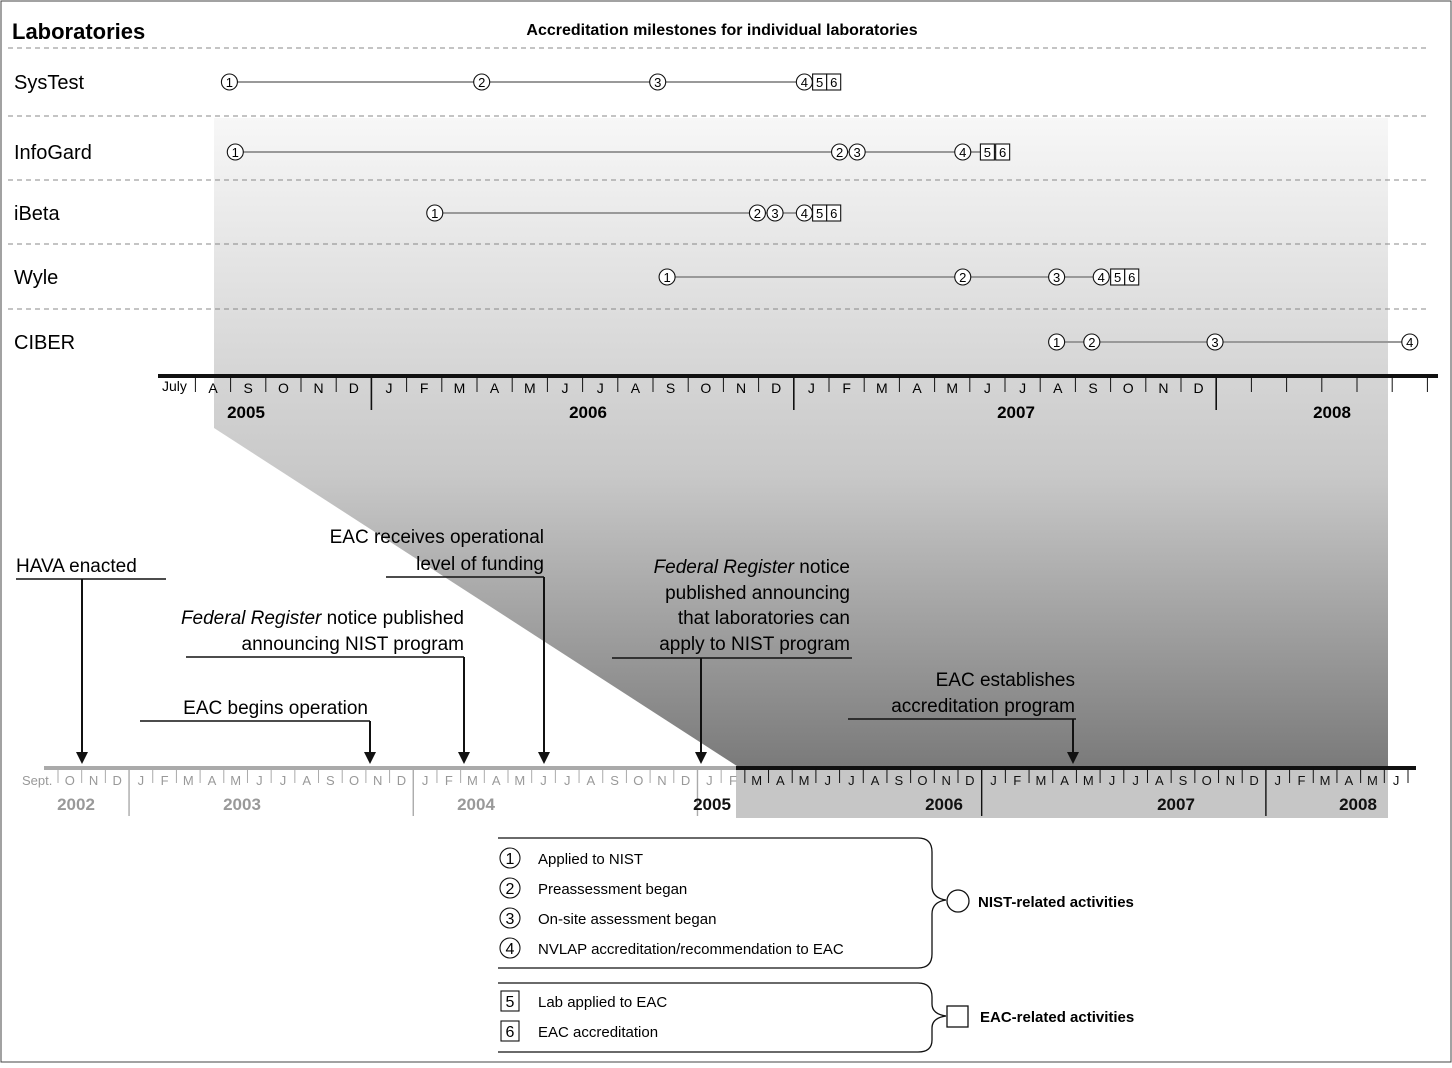  What do you see at coordinates (322, 618) in the screenshot?
I see `event-label: Federal Register notice published` at bounding box center [322, 618].